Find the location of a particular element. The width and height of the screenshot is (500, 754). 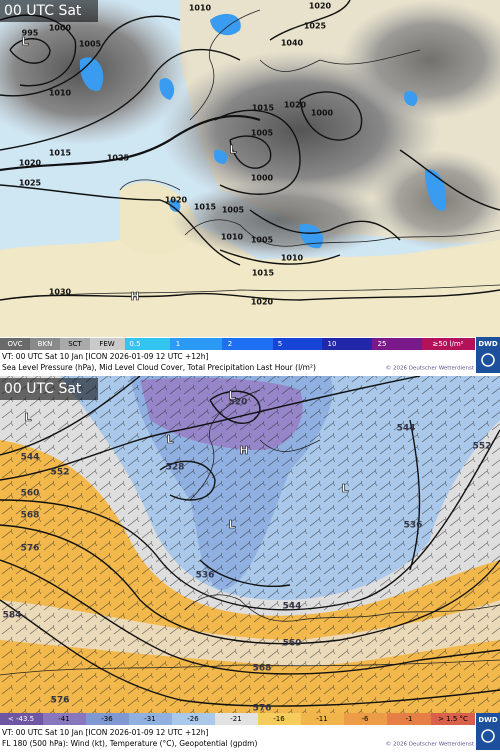

contour-label: 520 is located at coordinates (238, 403).